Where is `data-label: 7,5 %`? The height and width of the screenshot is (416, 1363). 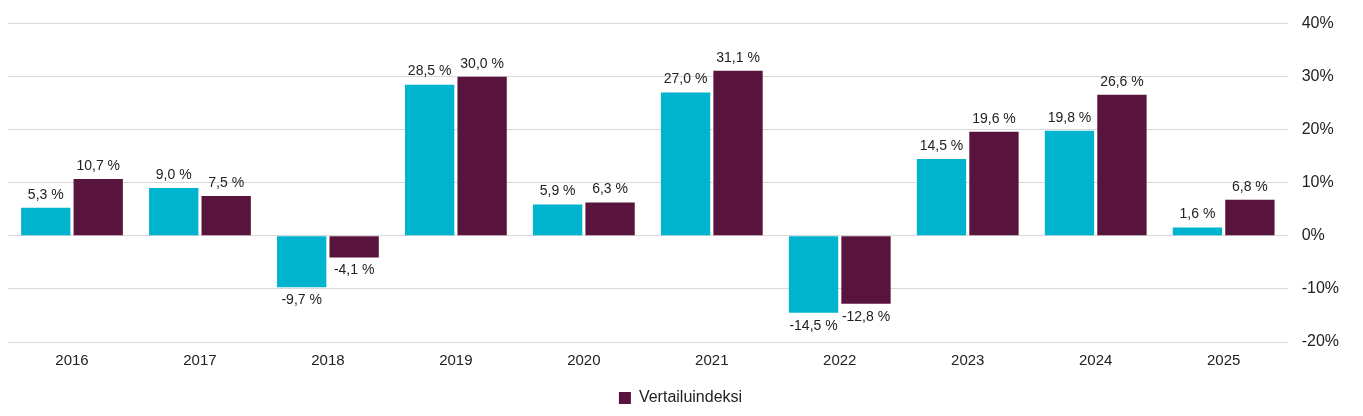 data-label: 7,5 % is located at coordinates (226, 181).